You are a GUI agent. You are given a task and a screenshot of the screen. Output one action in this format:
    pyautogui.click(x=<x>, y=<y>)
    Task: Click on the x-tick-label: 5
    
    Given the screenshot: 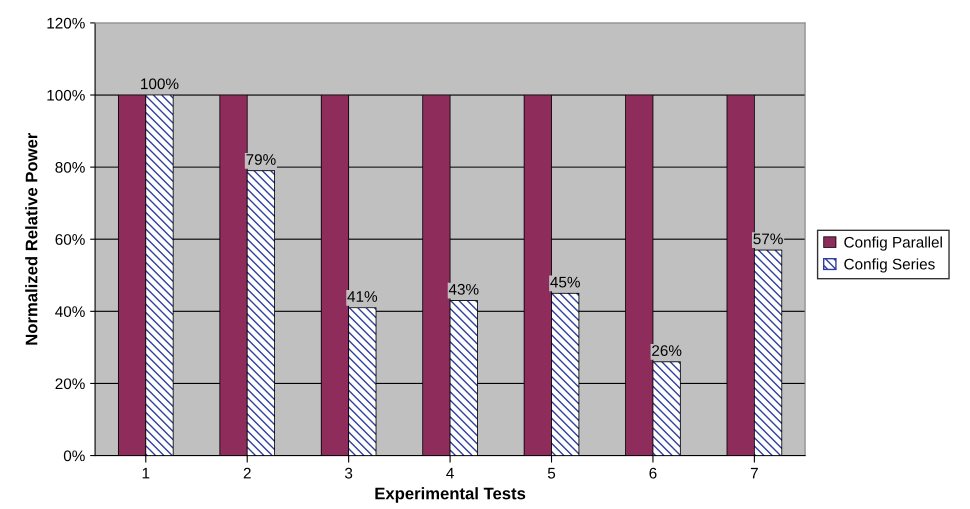 What is the action you would take?
    pyautogui.click(x=552, y=473)
    